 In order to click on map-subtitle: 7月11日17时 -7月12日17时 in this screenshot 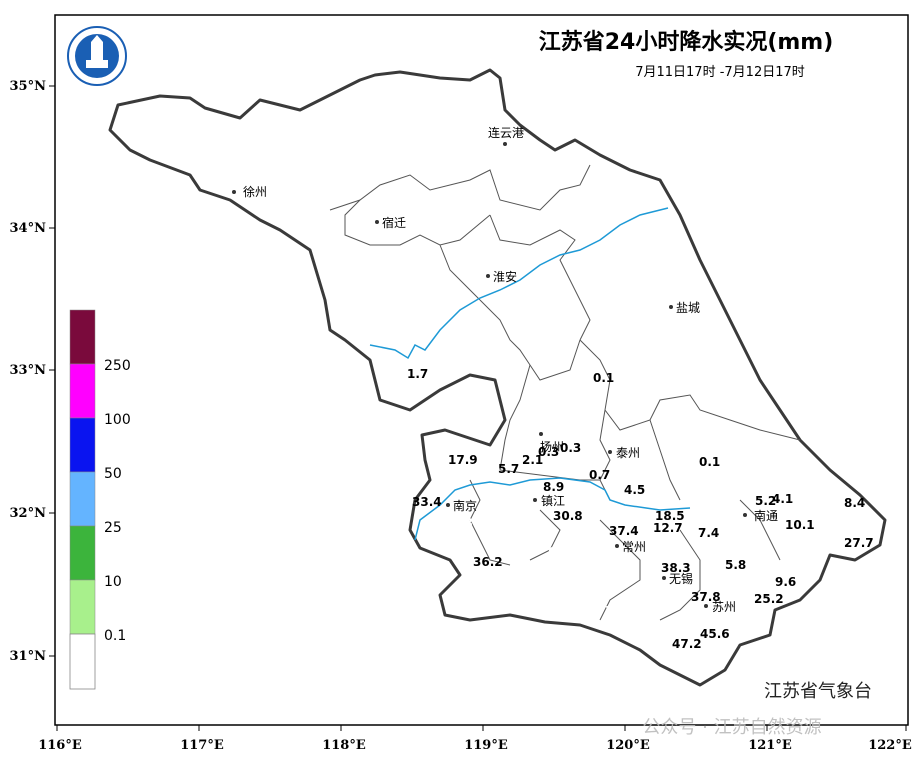, I will do `click(720, 72)`.